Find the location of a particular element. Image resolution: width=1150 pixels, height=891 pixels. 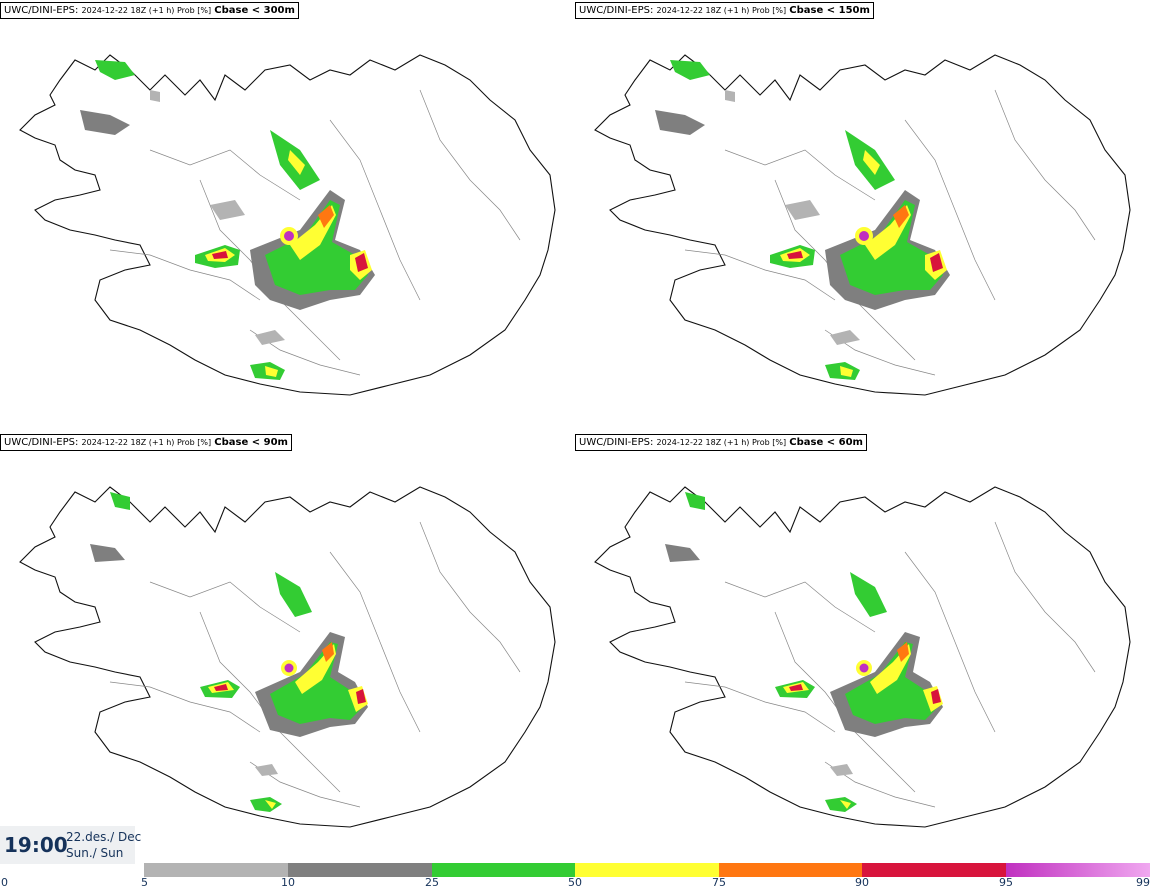

threshold-label: Cbase < 300m is located at coordinates (254, 10).